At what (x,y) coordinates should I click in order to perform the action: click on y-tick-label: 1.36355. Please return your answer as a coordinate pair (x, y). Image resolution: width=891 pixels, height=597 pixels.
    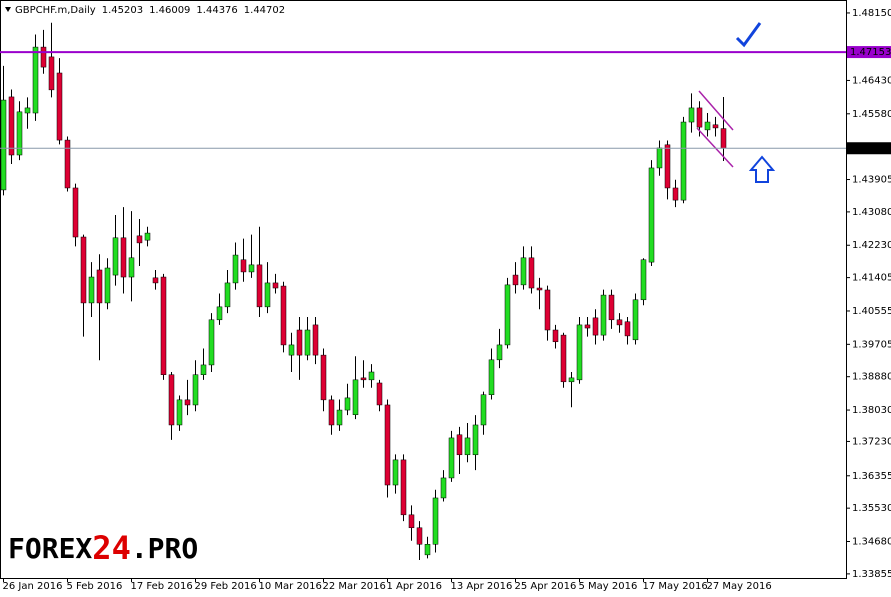
    Looking at the image, I should click on (871, 476).